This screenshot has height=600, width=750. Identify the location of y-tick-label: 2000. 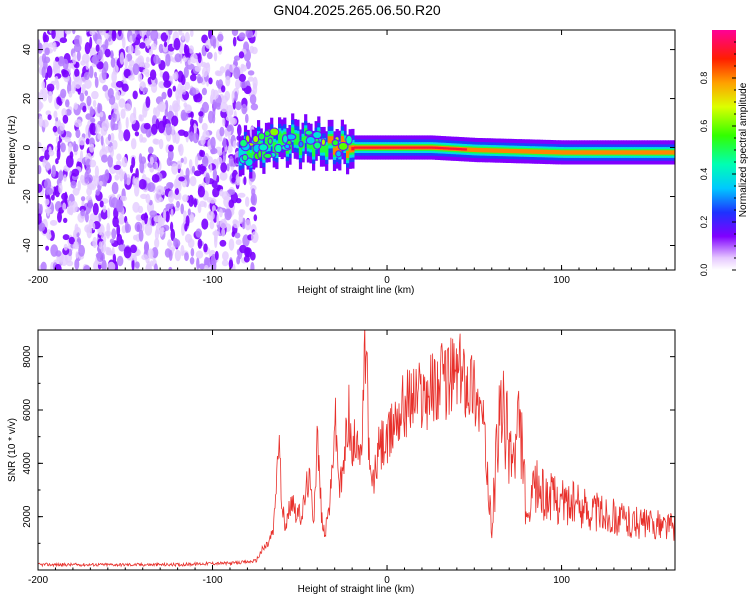
(27, 516).